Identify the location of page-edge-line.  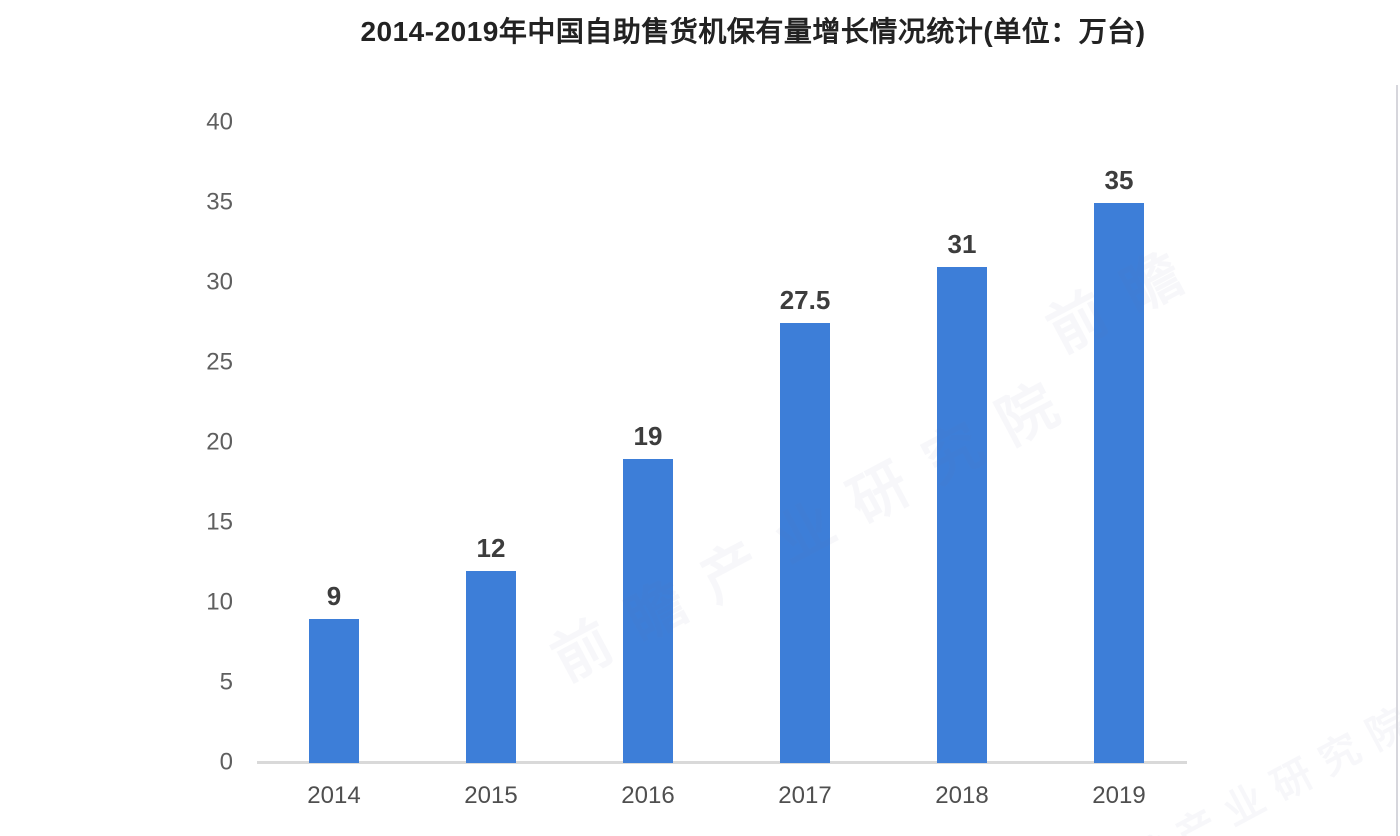
(1397, 460).